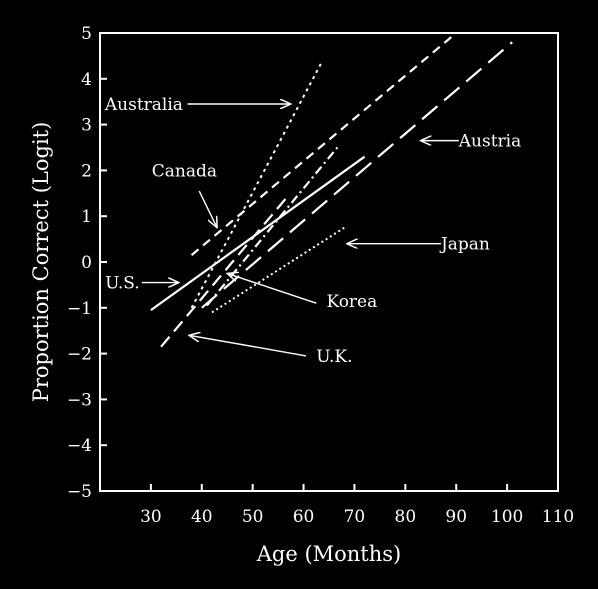 This screenshot has width=598, height=589. Describe the element at coordinates (272, 288) in the screenshot. I see `arrow-korea` at that location.